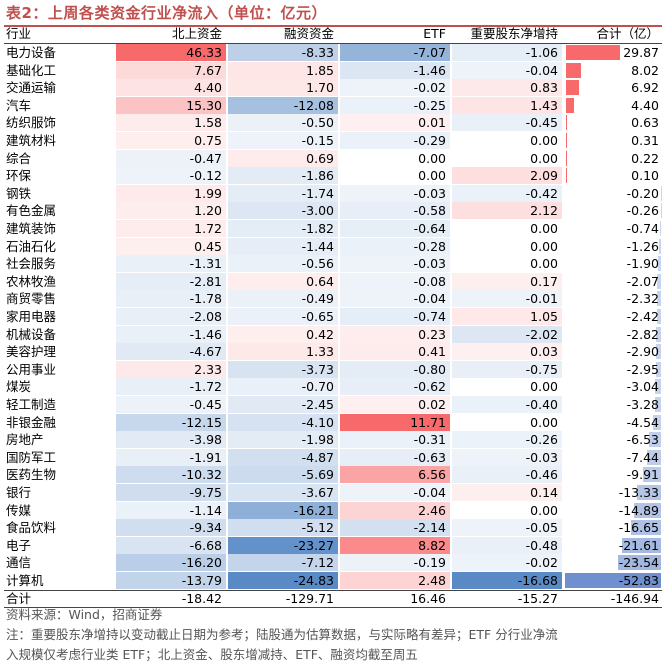 The image size is (668, 664). I want to click on cell-northbound: -2.81, so click(171, 281).